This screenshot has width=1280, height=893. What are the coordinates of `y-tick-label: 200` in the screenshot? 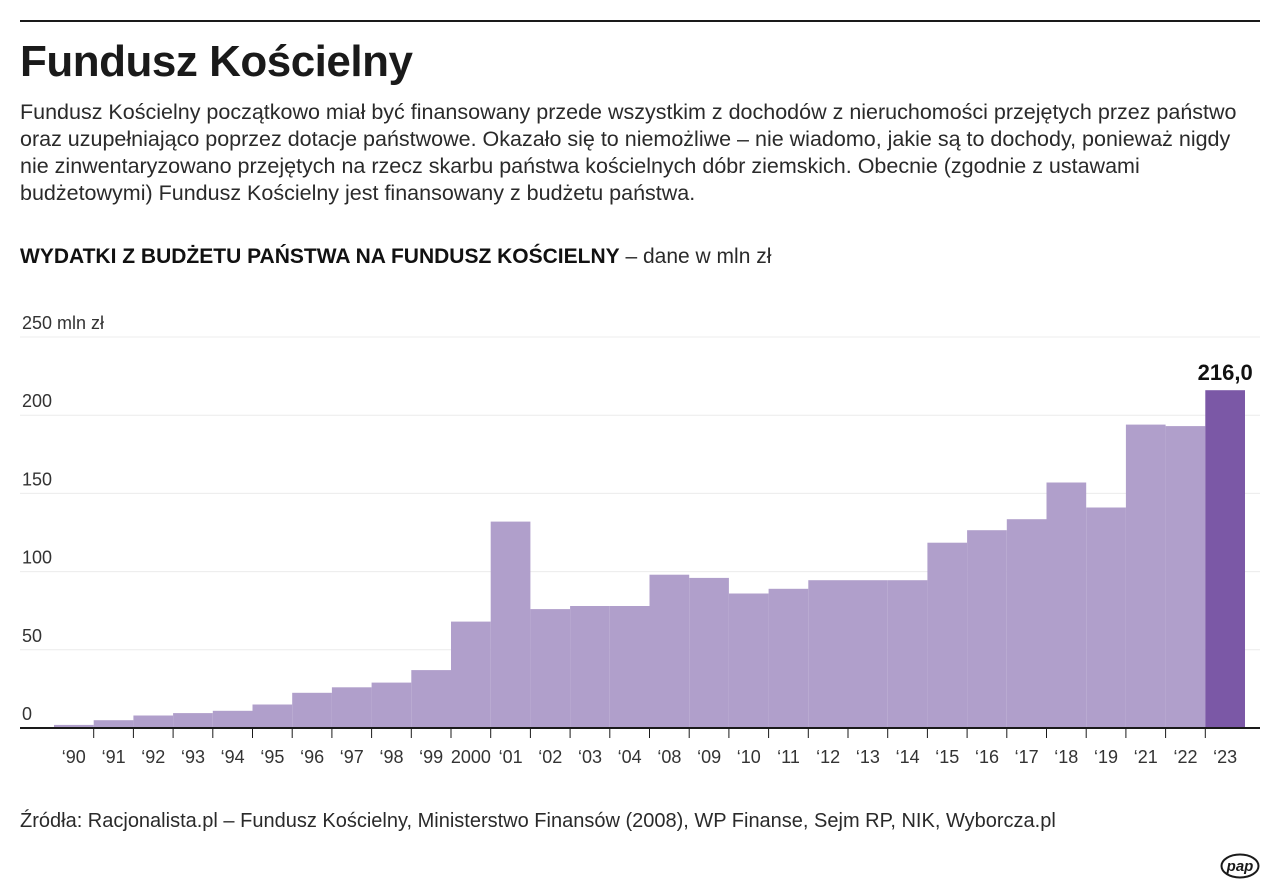 It's located at (37, 401).